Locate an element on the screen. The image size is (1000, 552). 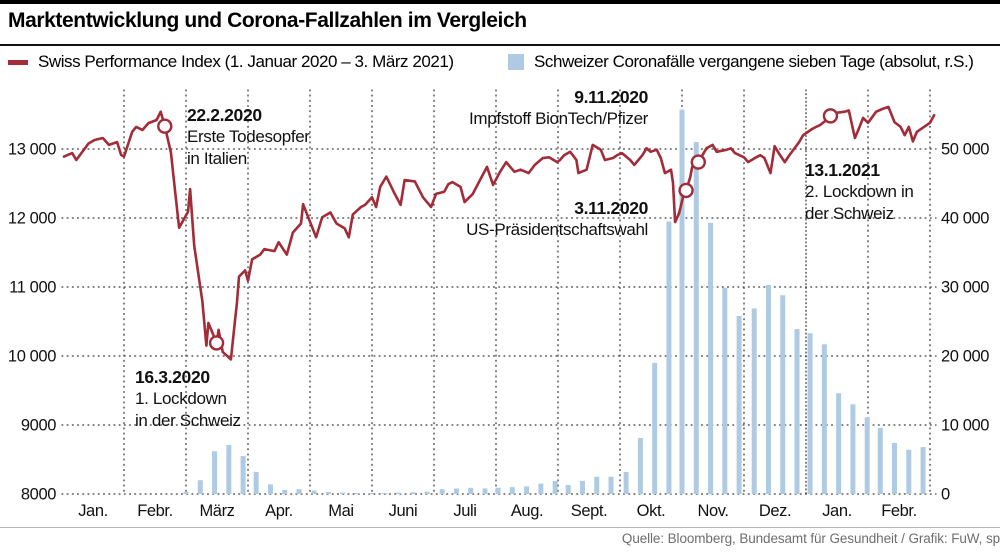
x-axis-month-label: Aug. is located at coordinates (527, 511).